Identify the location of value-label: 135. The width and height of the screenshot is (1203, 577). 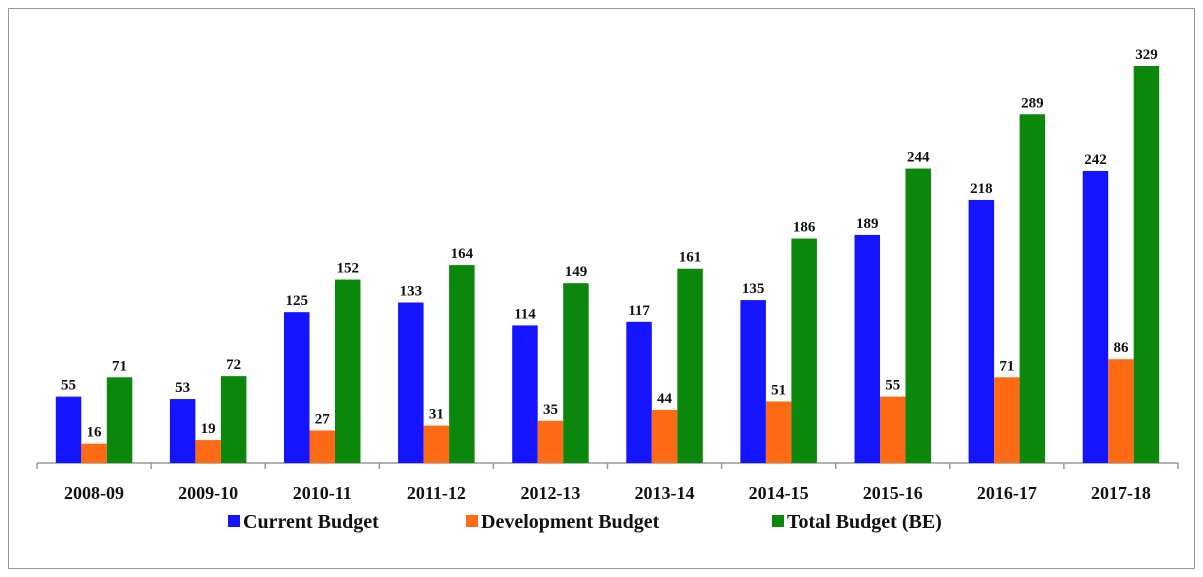
(753, 289).